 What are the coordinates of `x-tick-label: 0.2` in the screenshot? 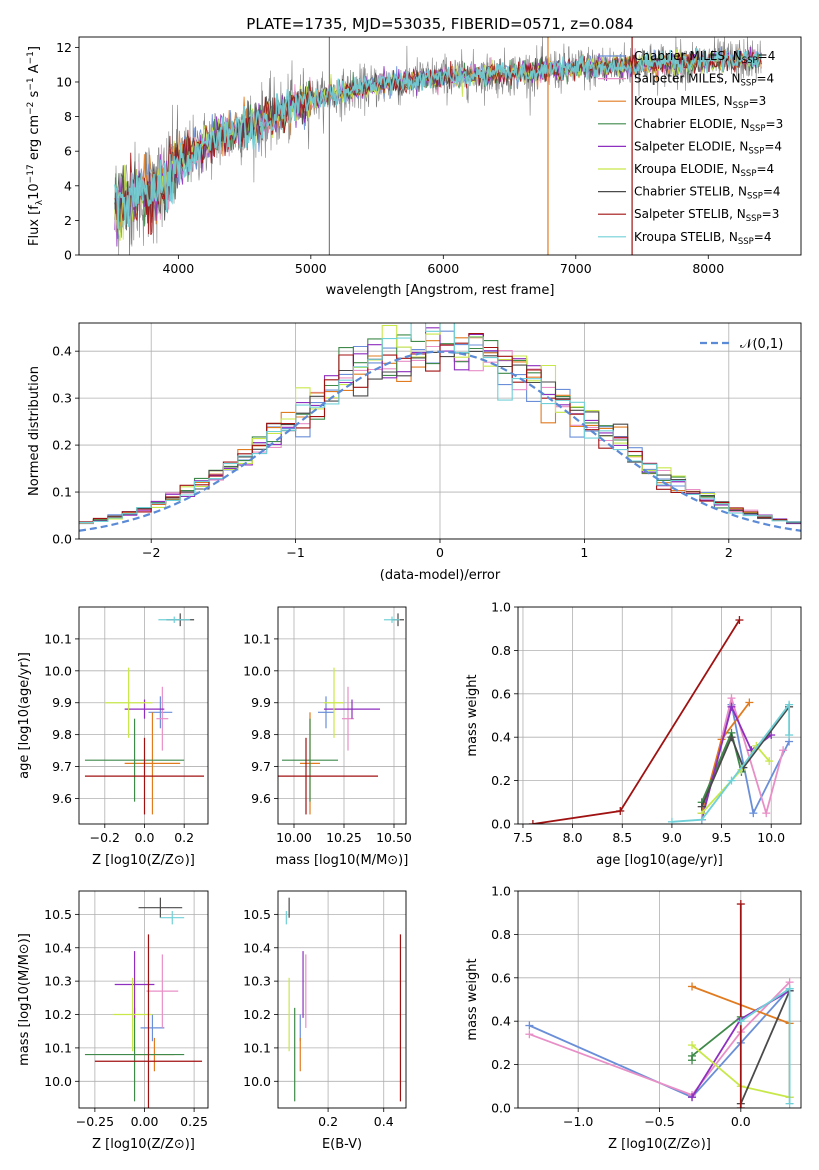 It's located at (184, 837).